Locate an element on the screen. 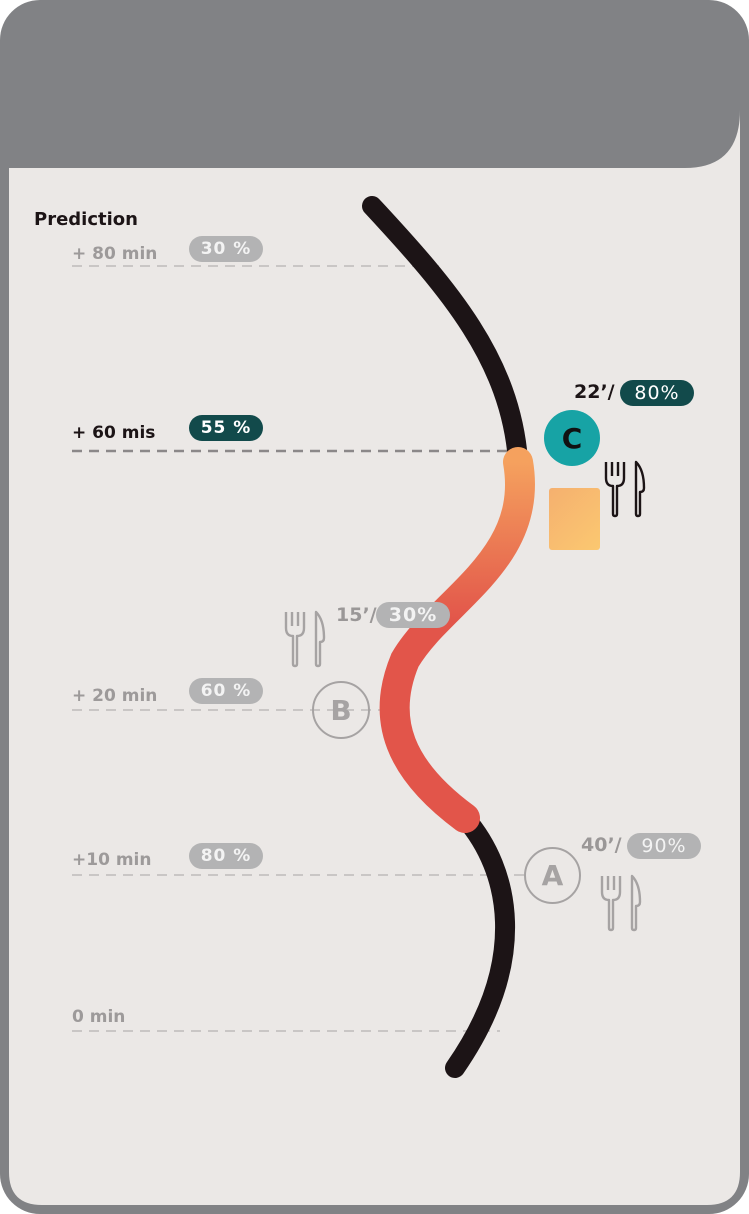  prediction-title: Prediction is located at coordinates (86, 219).